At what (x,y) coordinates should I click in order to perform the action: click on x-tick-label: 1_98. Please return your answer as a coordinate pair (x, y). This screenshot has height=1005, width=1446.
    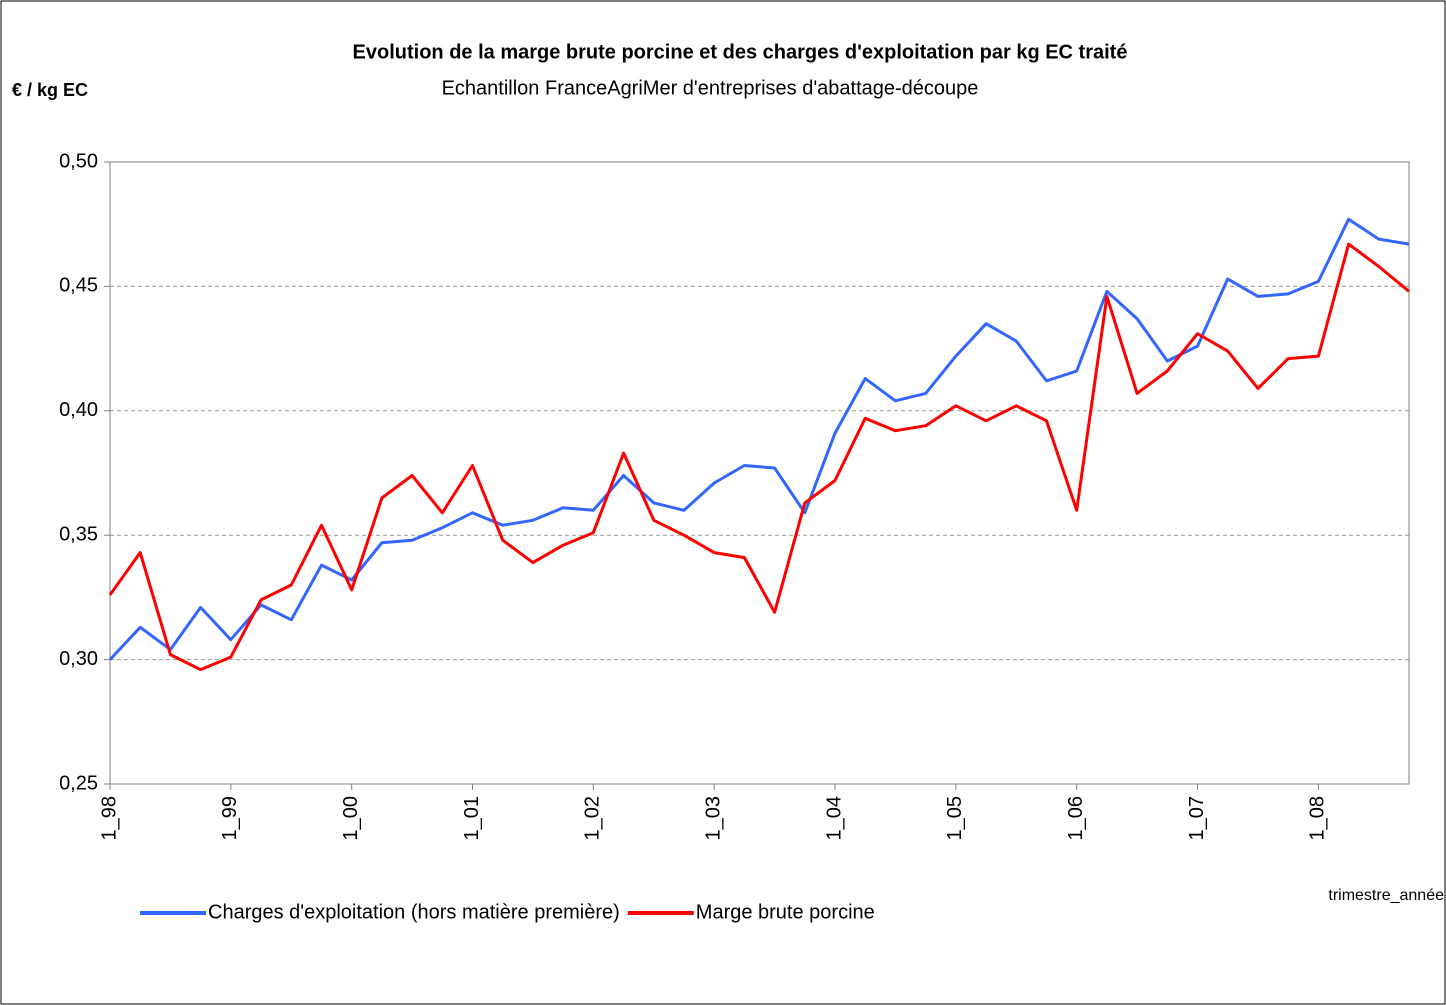
    Looking at the image, I should click on (109, 818).